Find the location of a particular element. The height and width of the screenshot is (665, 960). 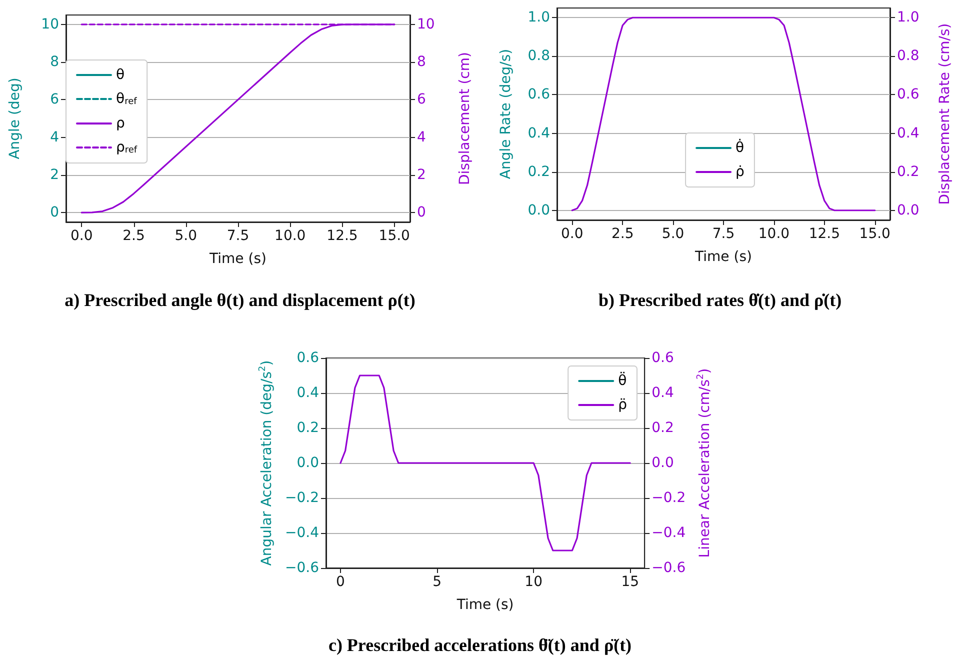

y2-tick-label: −0.2 is located at coordinates (669, 498).